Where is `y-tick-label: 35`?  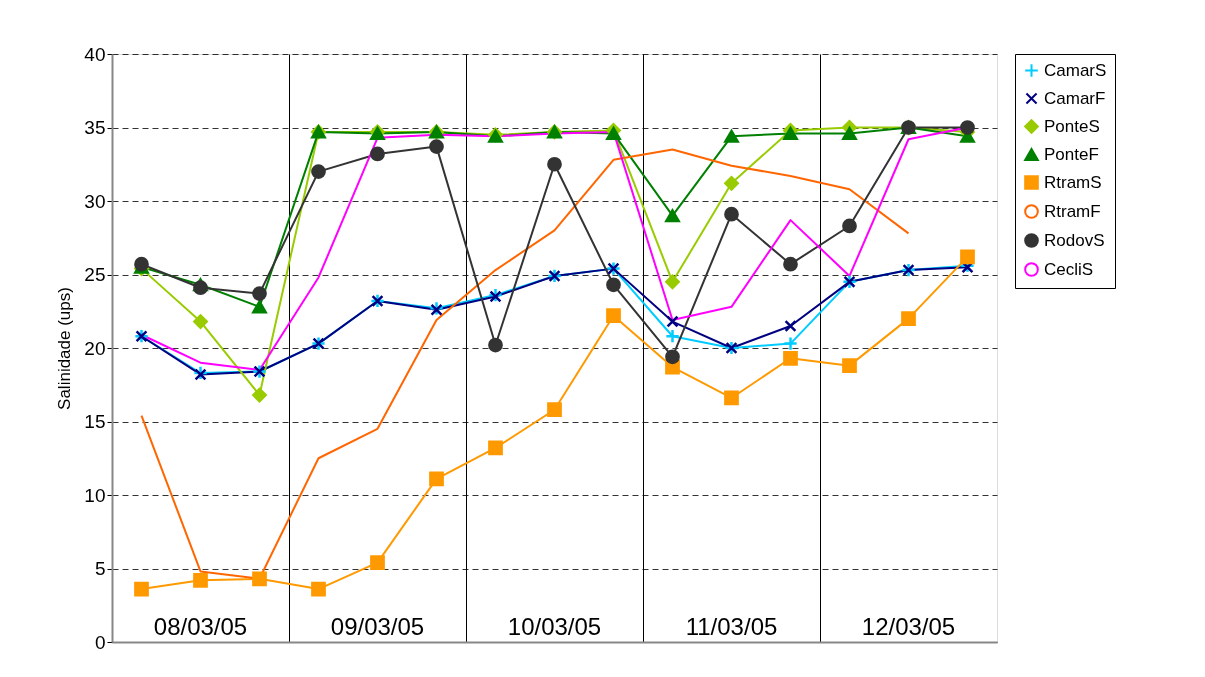 y-tick-label: 35 is located at coordinates (95, 127).